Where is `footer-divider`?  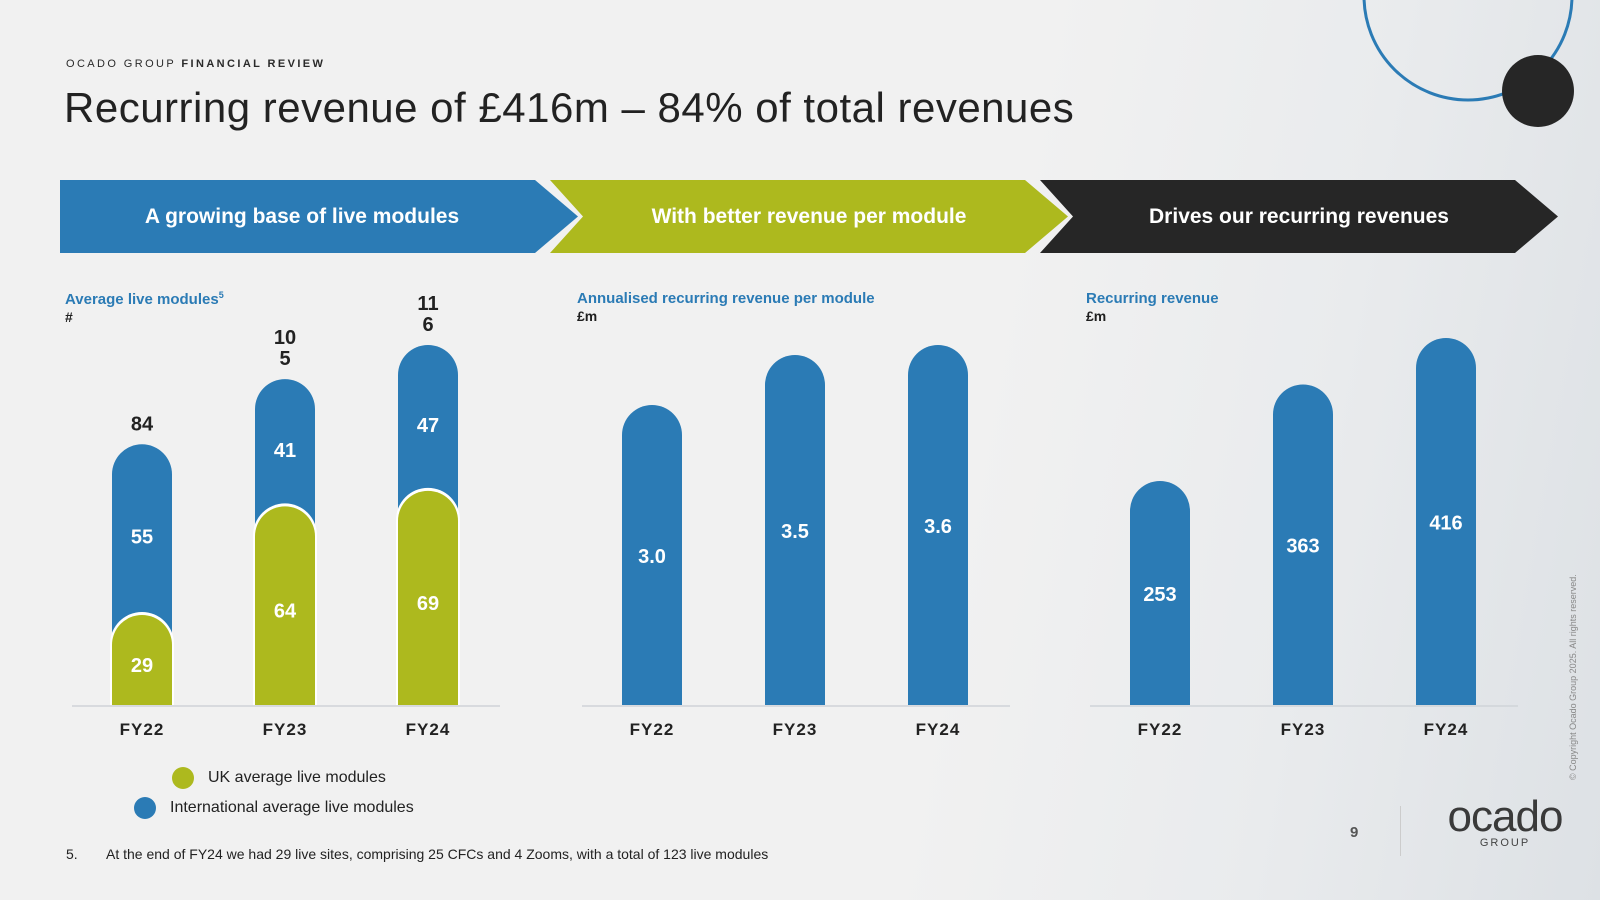
footer-divider is located at coordinates (1400, 831).